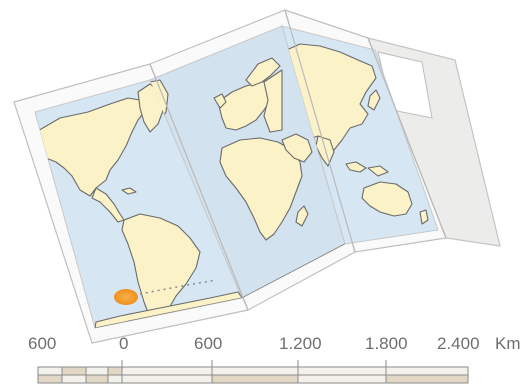 This screenshot has width=532, height=390. I want to click on japan, so click(374, 100).